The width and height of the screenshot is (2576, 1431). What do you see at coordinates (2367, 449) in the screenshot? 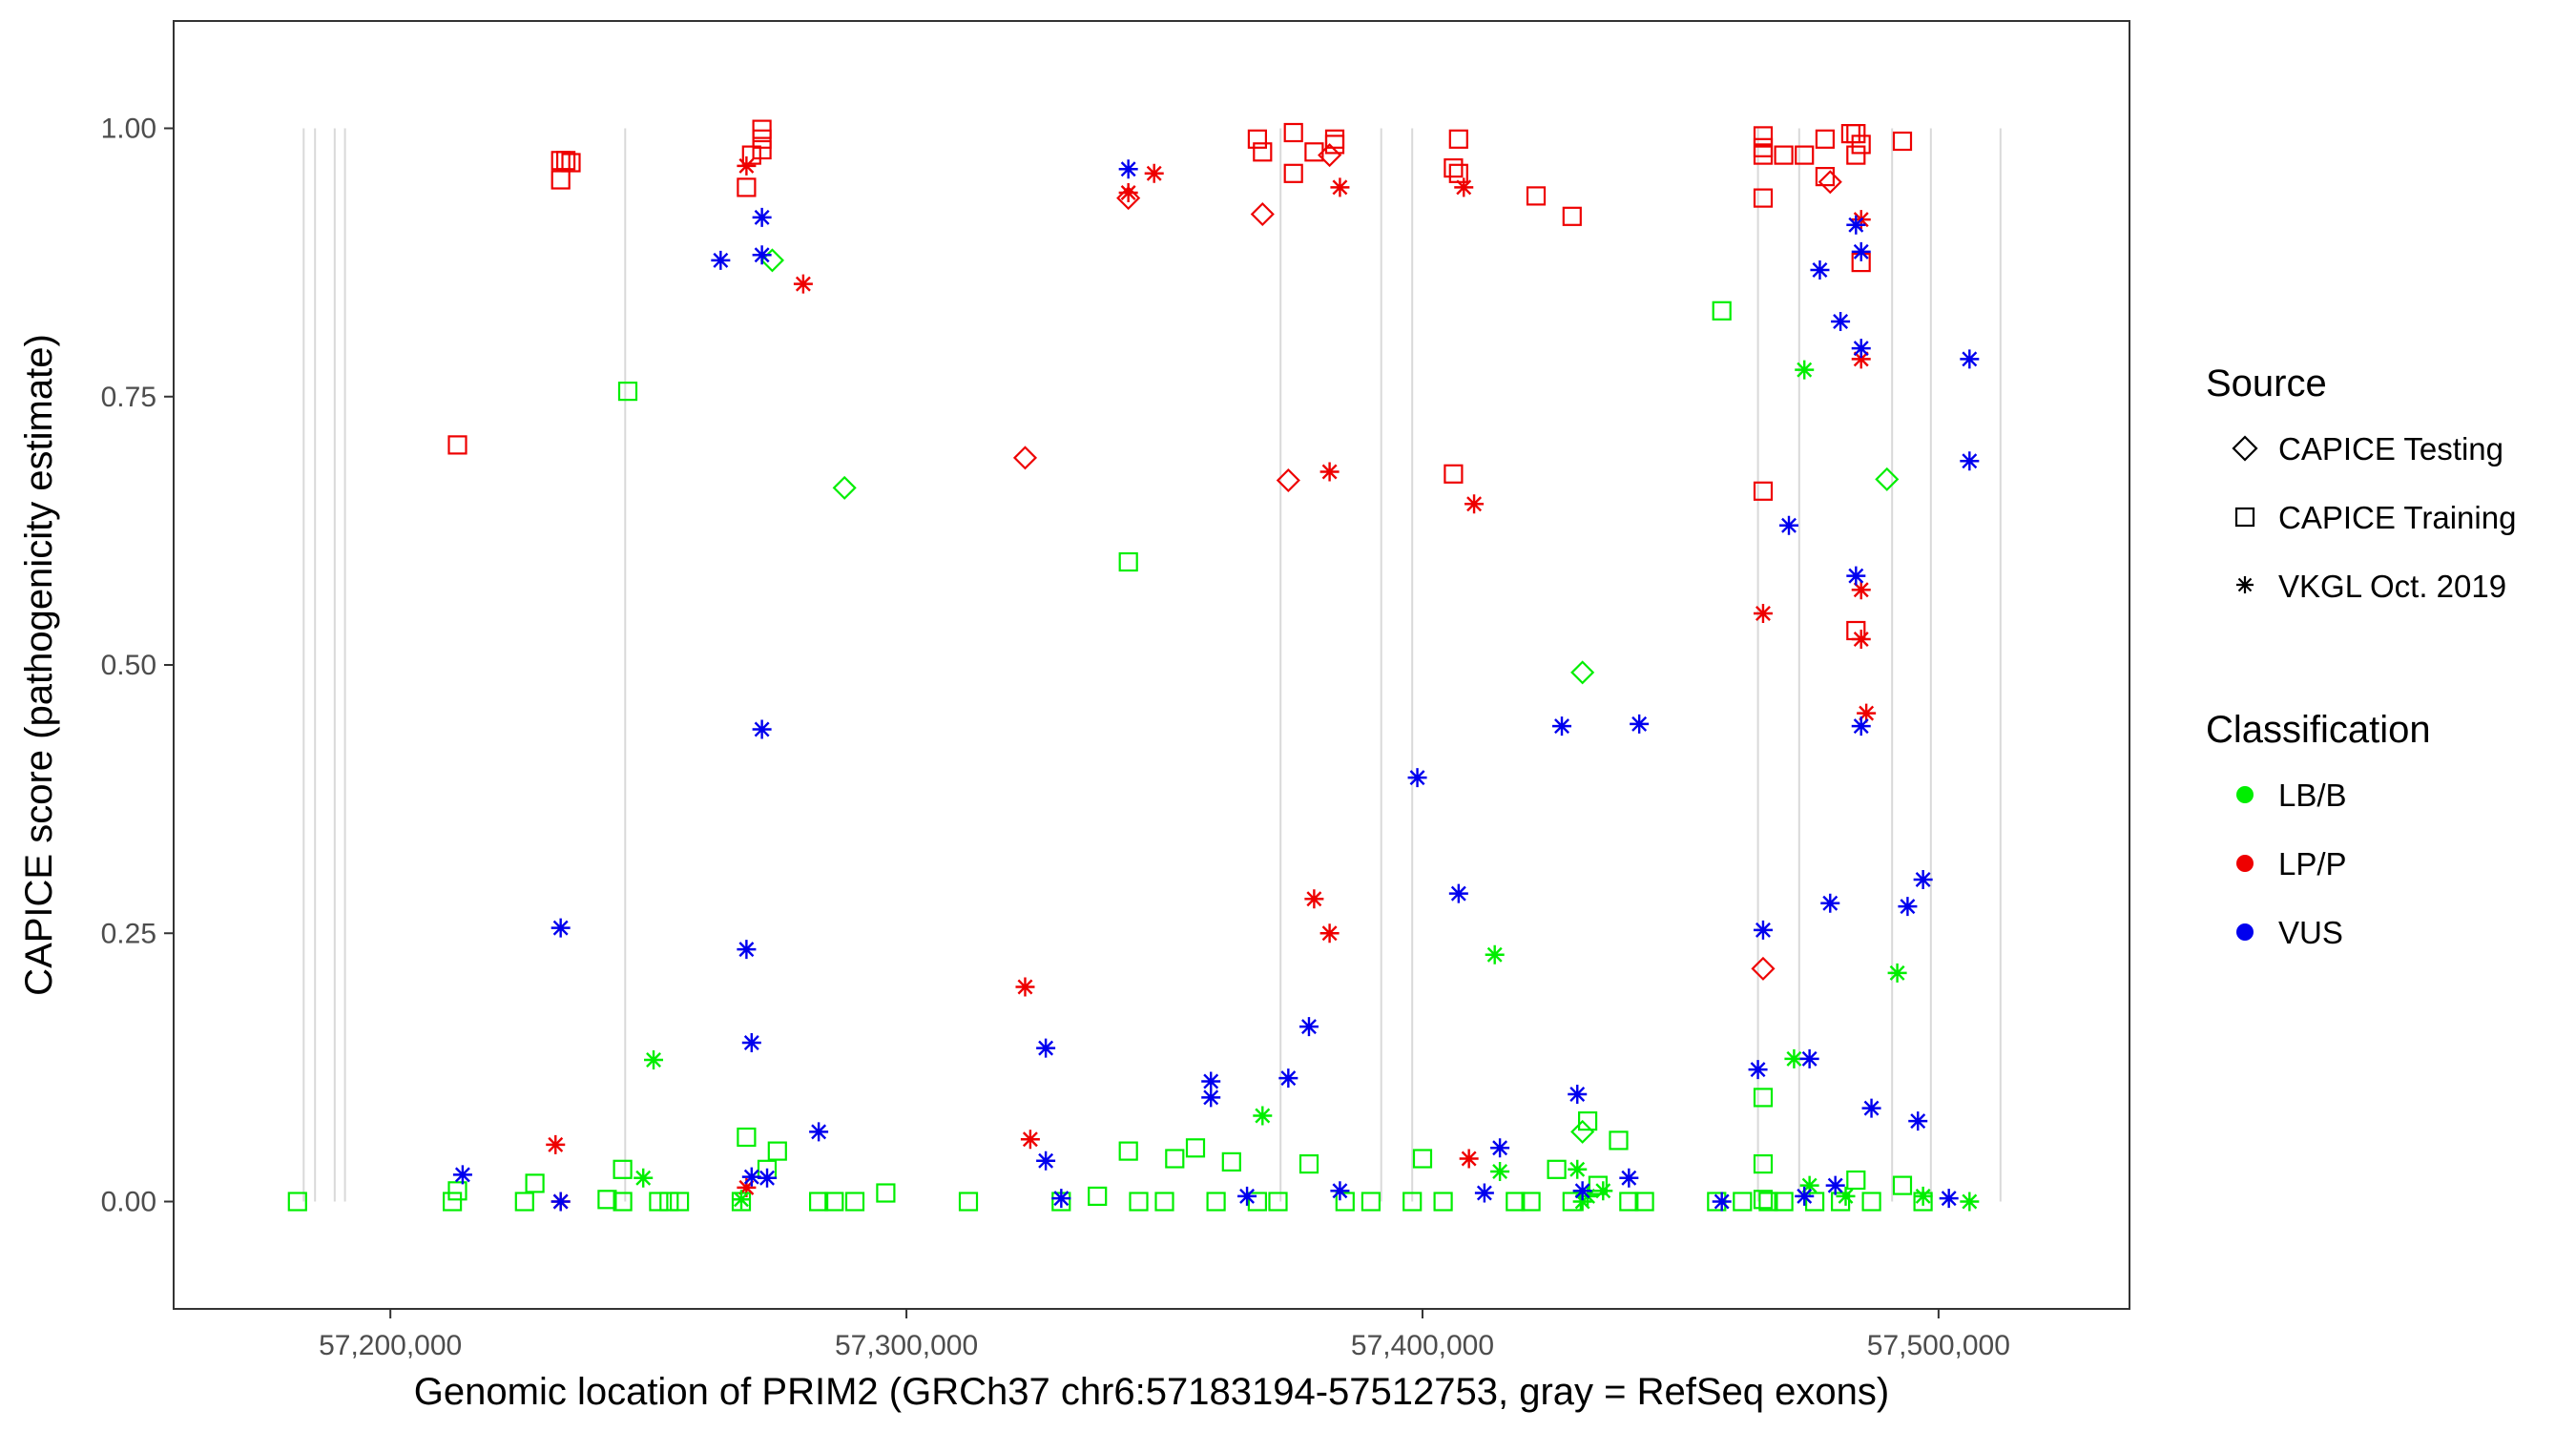
I see `legend-item-capice-testing: CAPICE Testing` at bounding box center [2367, 449].